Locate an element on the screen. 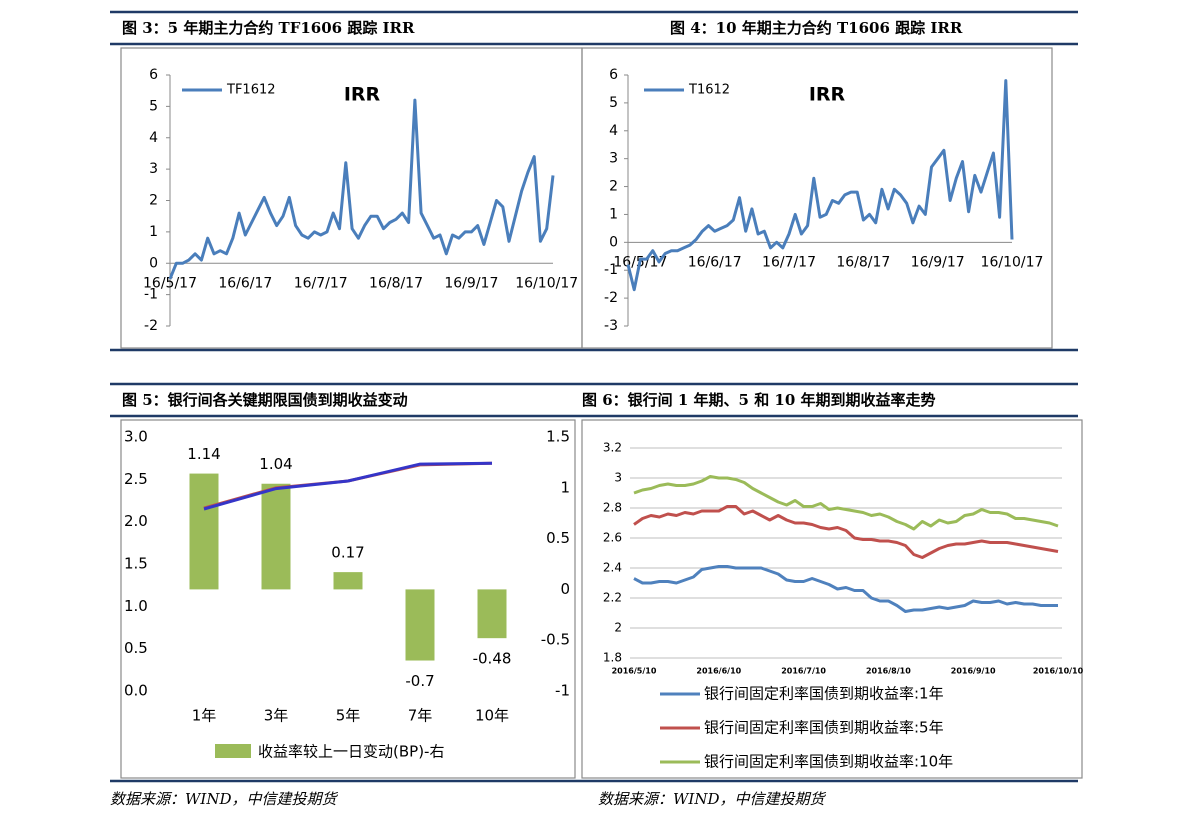  bar-value-label: 0.17 is located at coordinates (347, 553).